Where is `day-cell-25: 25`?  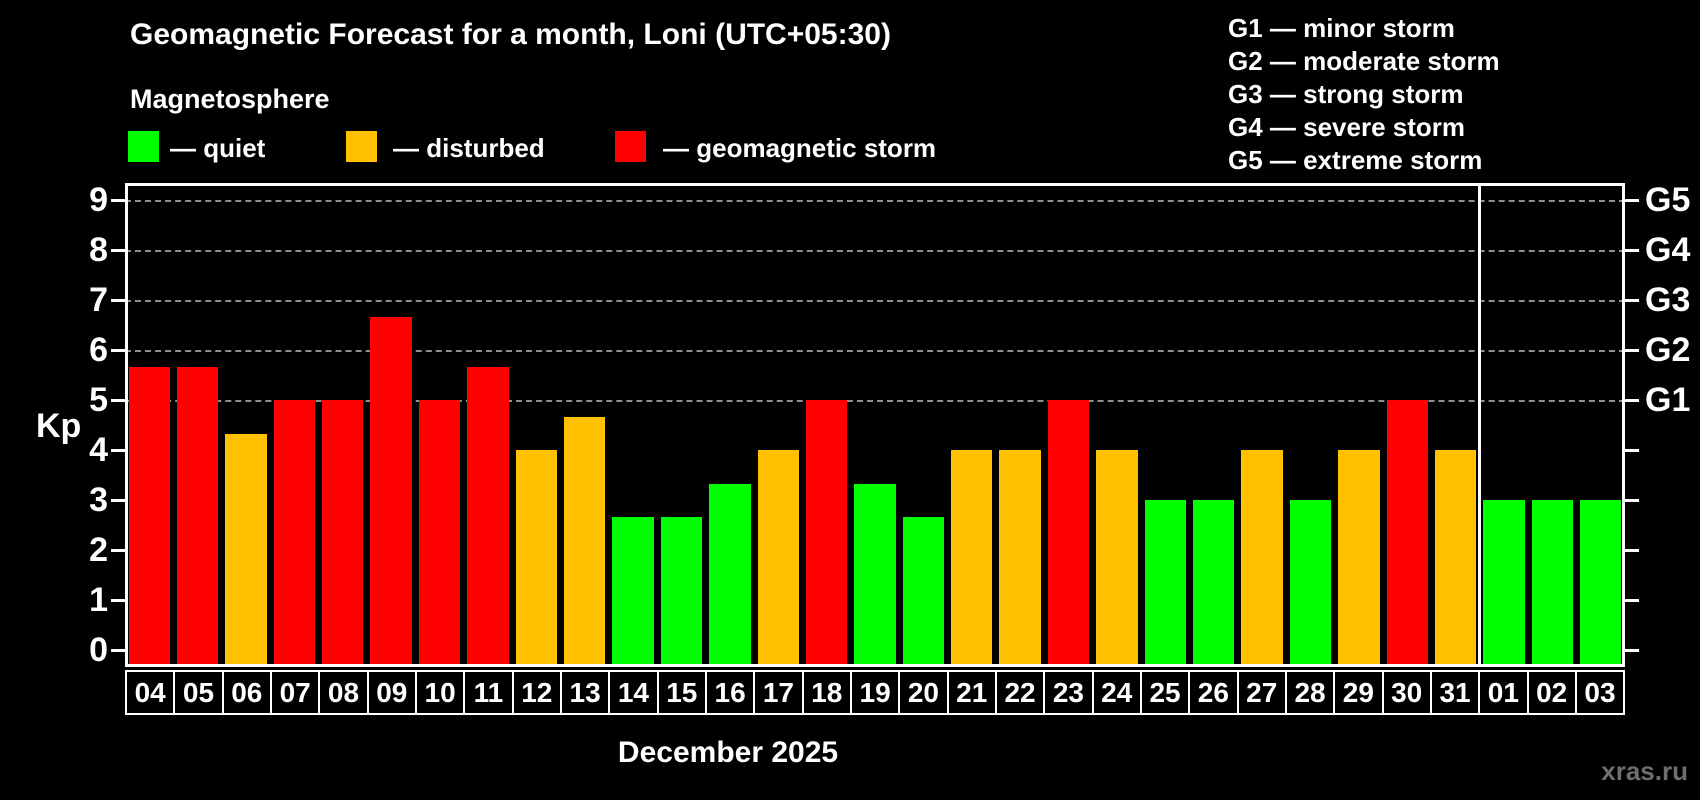
day-cell-25: 25 is located at coordinates (1165, 692).